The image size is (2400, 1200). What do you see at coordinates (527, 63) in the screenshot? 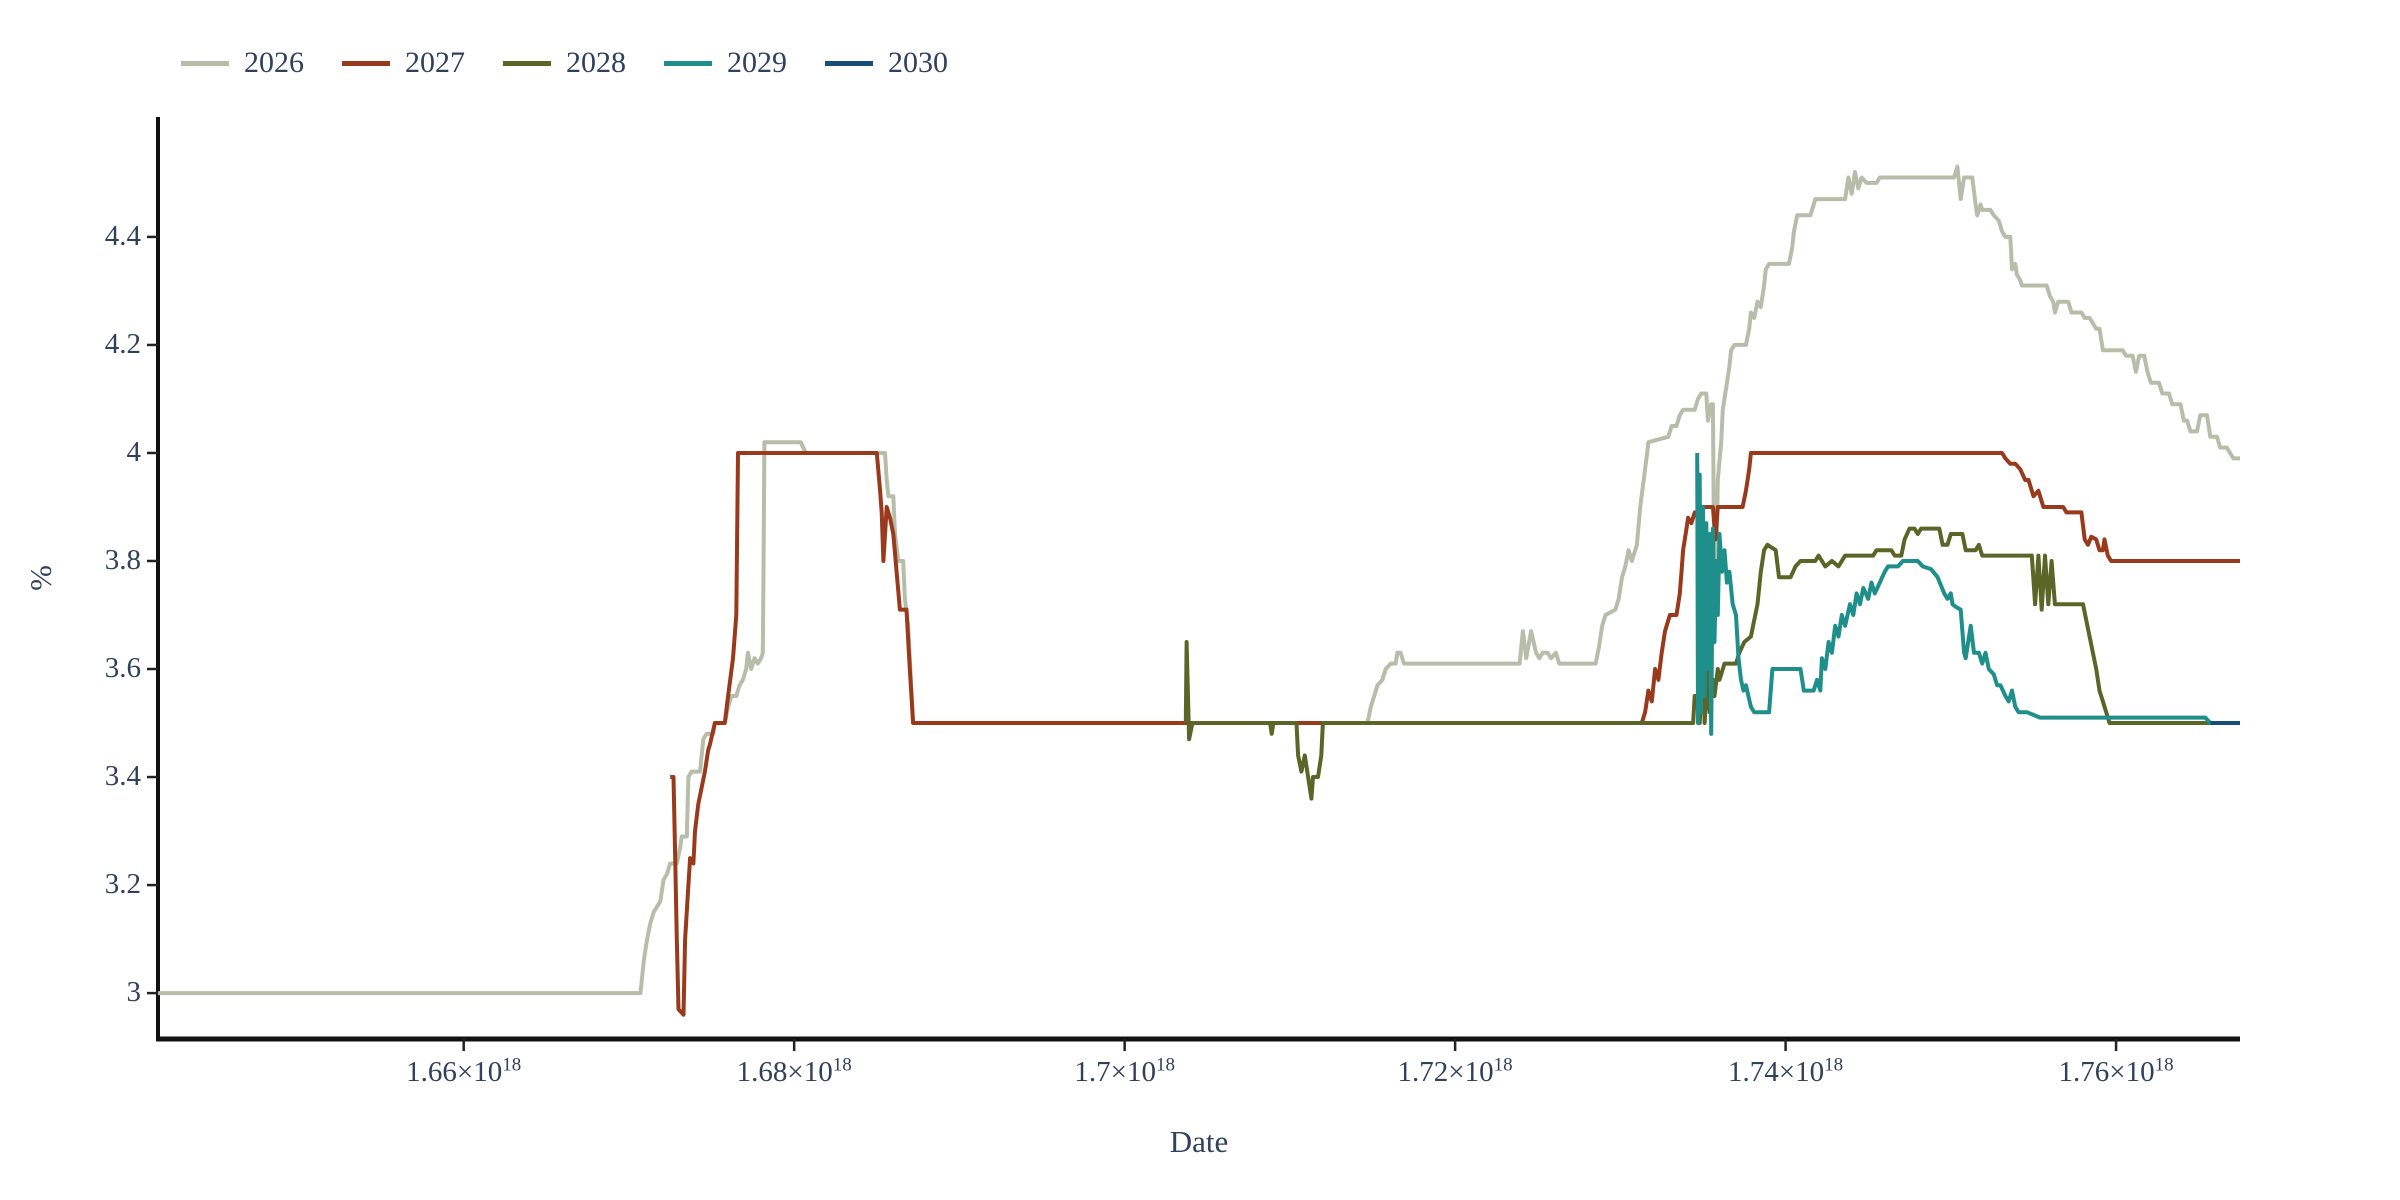
I see `legend-swatch-2028` at bounding box center [527, 63].